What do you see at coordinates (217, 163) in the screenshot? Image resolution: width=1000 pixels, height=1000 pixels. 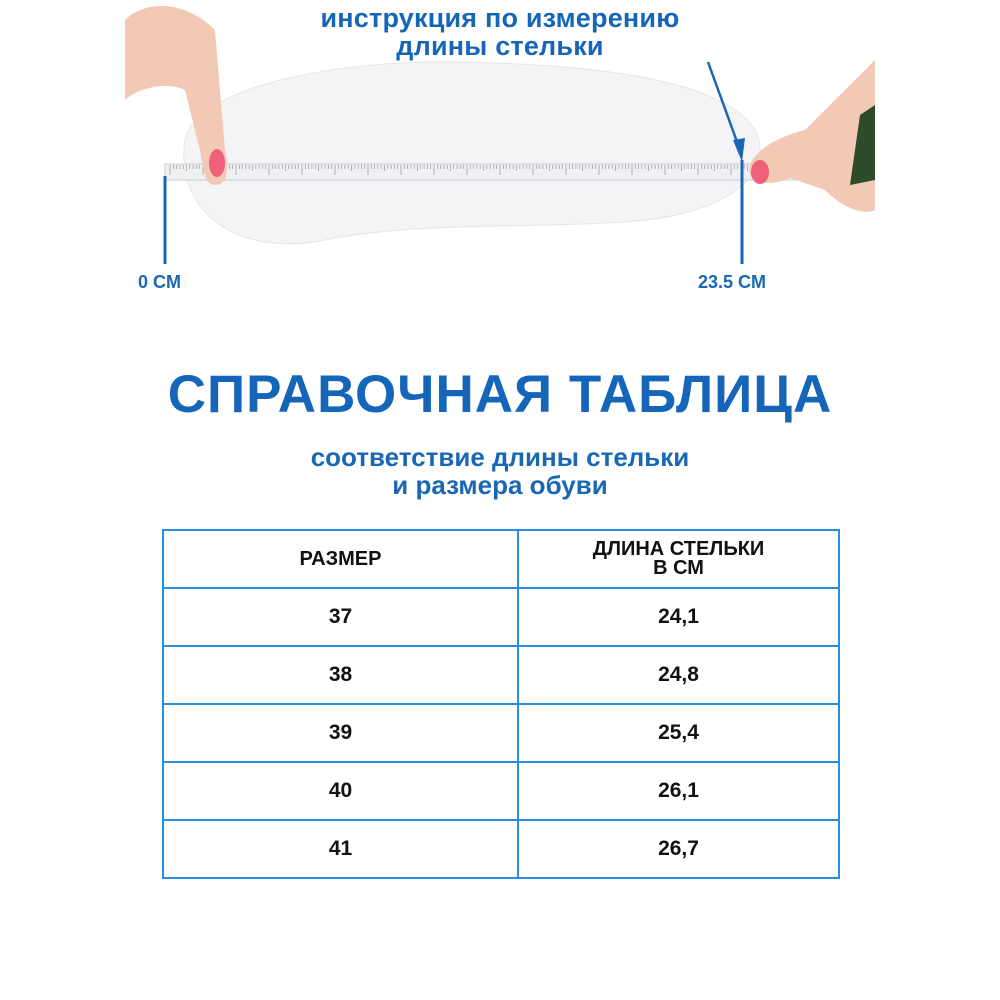 I see `left-fingernail` at bounding box center [217, 163].